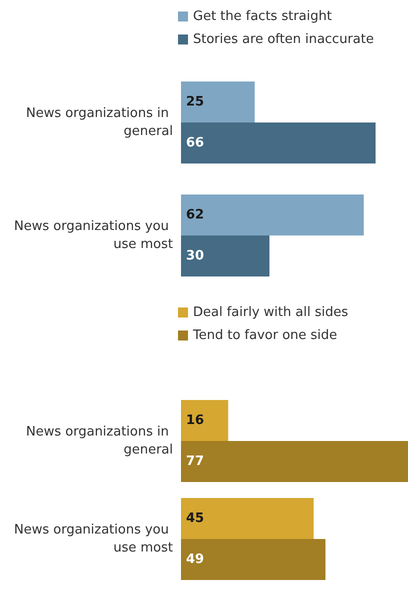 The width and height of the screenshot is (408, 592). Describe the element at coordinates (195, 559) in the screenshot. I see `data-label: 49` at that location.